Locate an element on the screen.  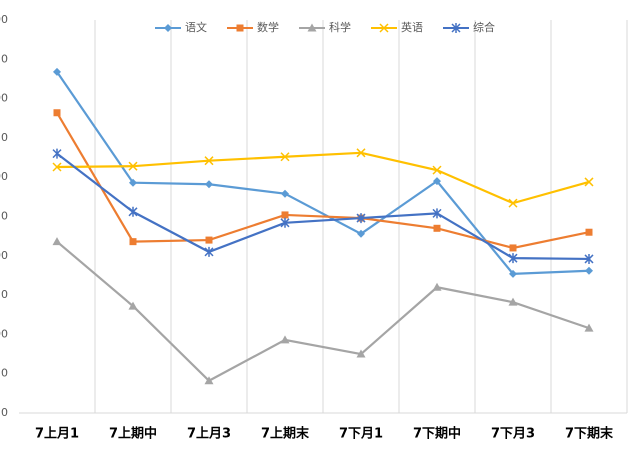
x-tick-label: 7下期末 is located at coordinates (589, 434).